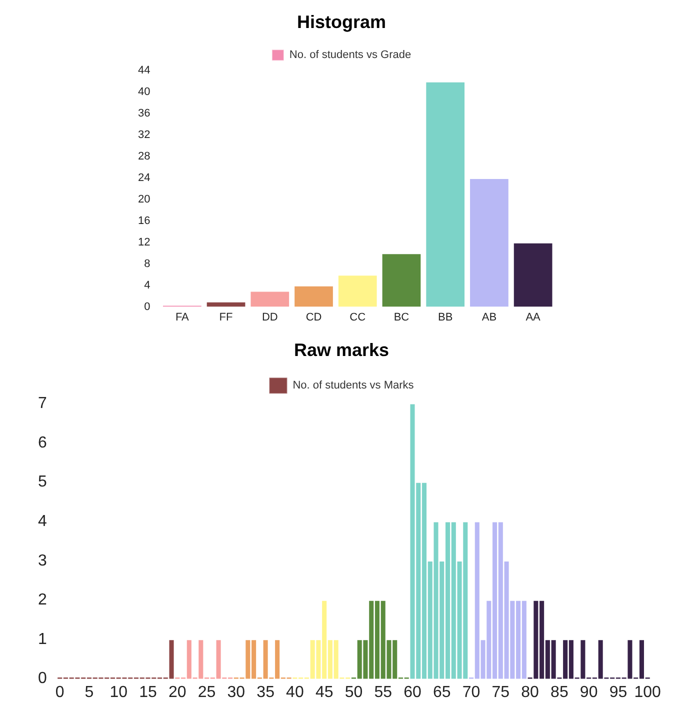 This screenshot has height=702, width=673. Describe the element at coordinates (144, 70) in the screenshot. I see `y-tick-label: 44` at that location.